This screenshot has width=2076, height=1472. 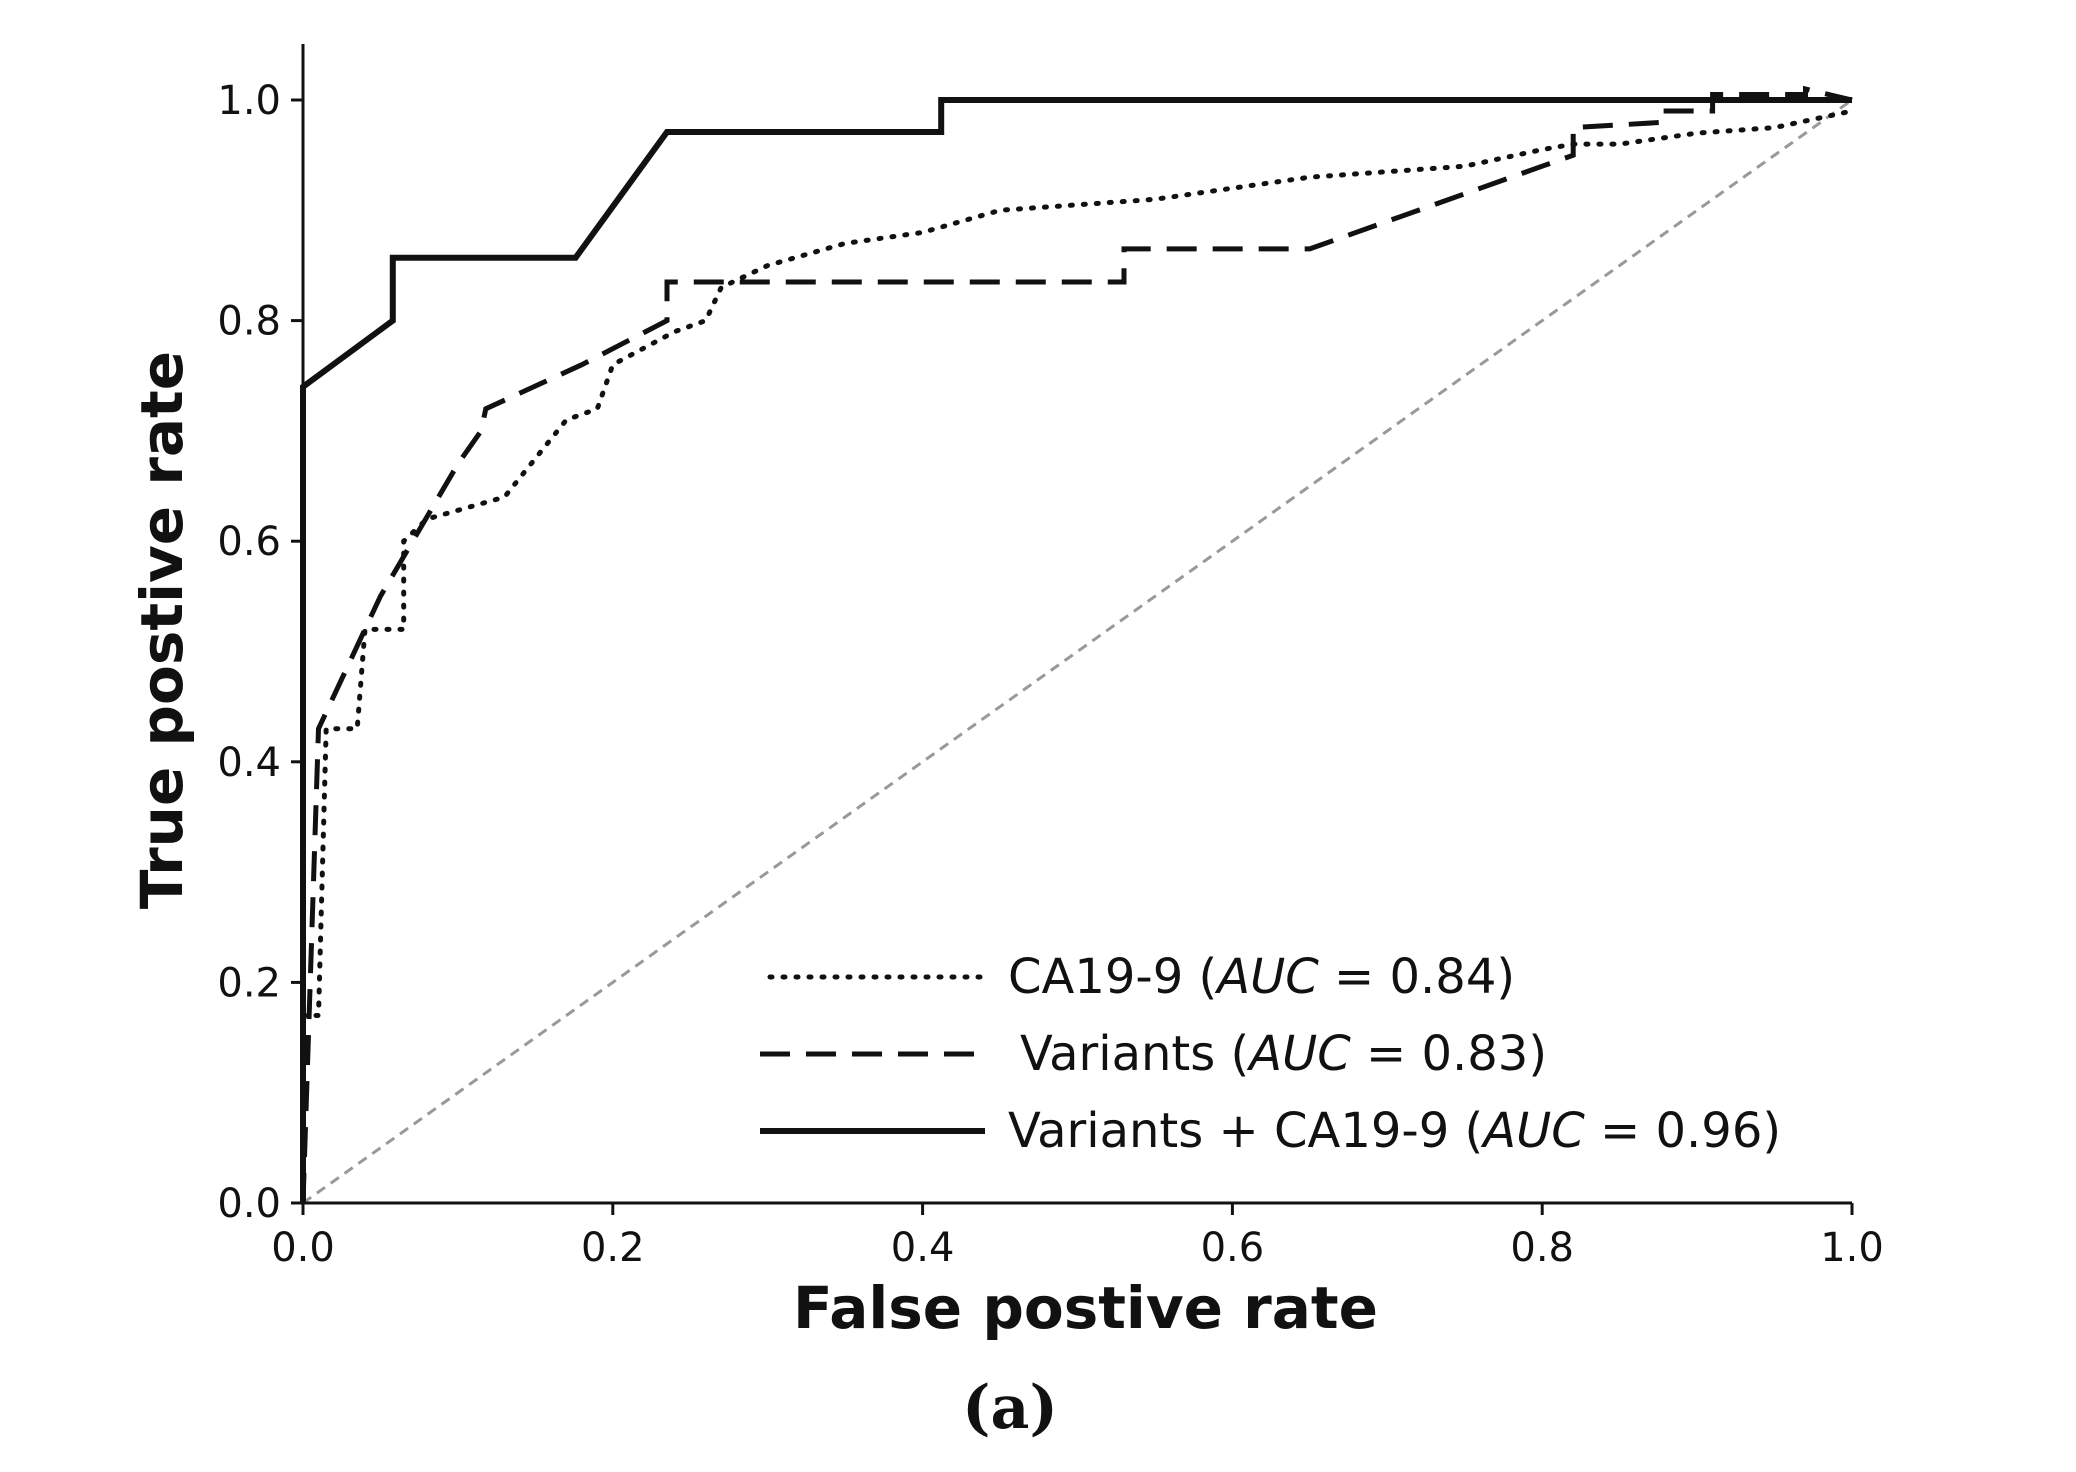 What do you see at coordinates (1233, 1248) in the screenshot?
I see `x-tick-label: 0.6` at bounding box center [1233, 1248].